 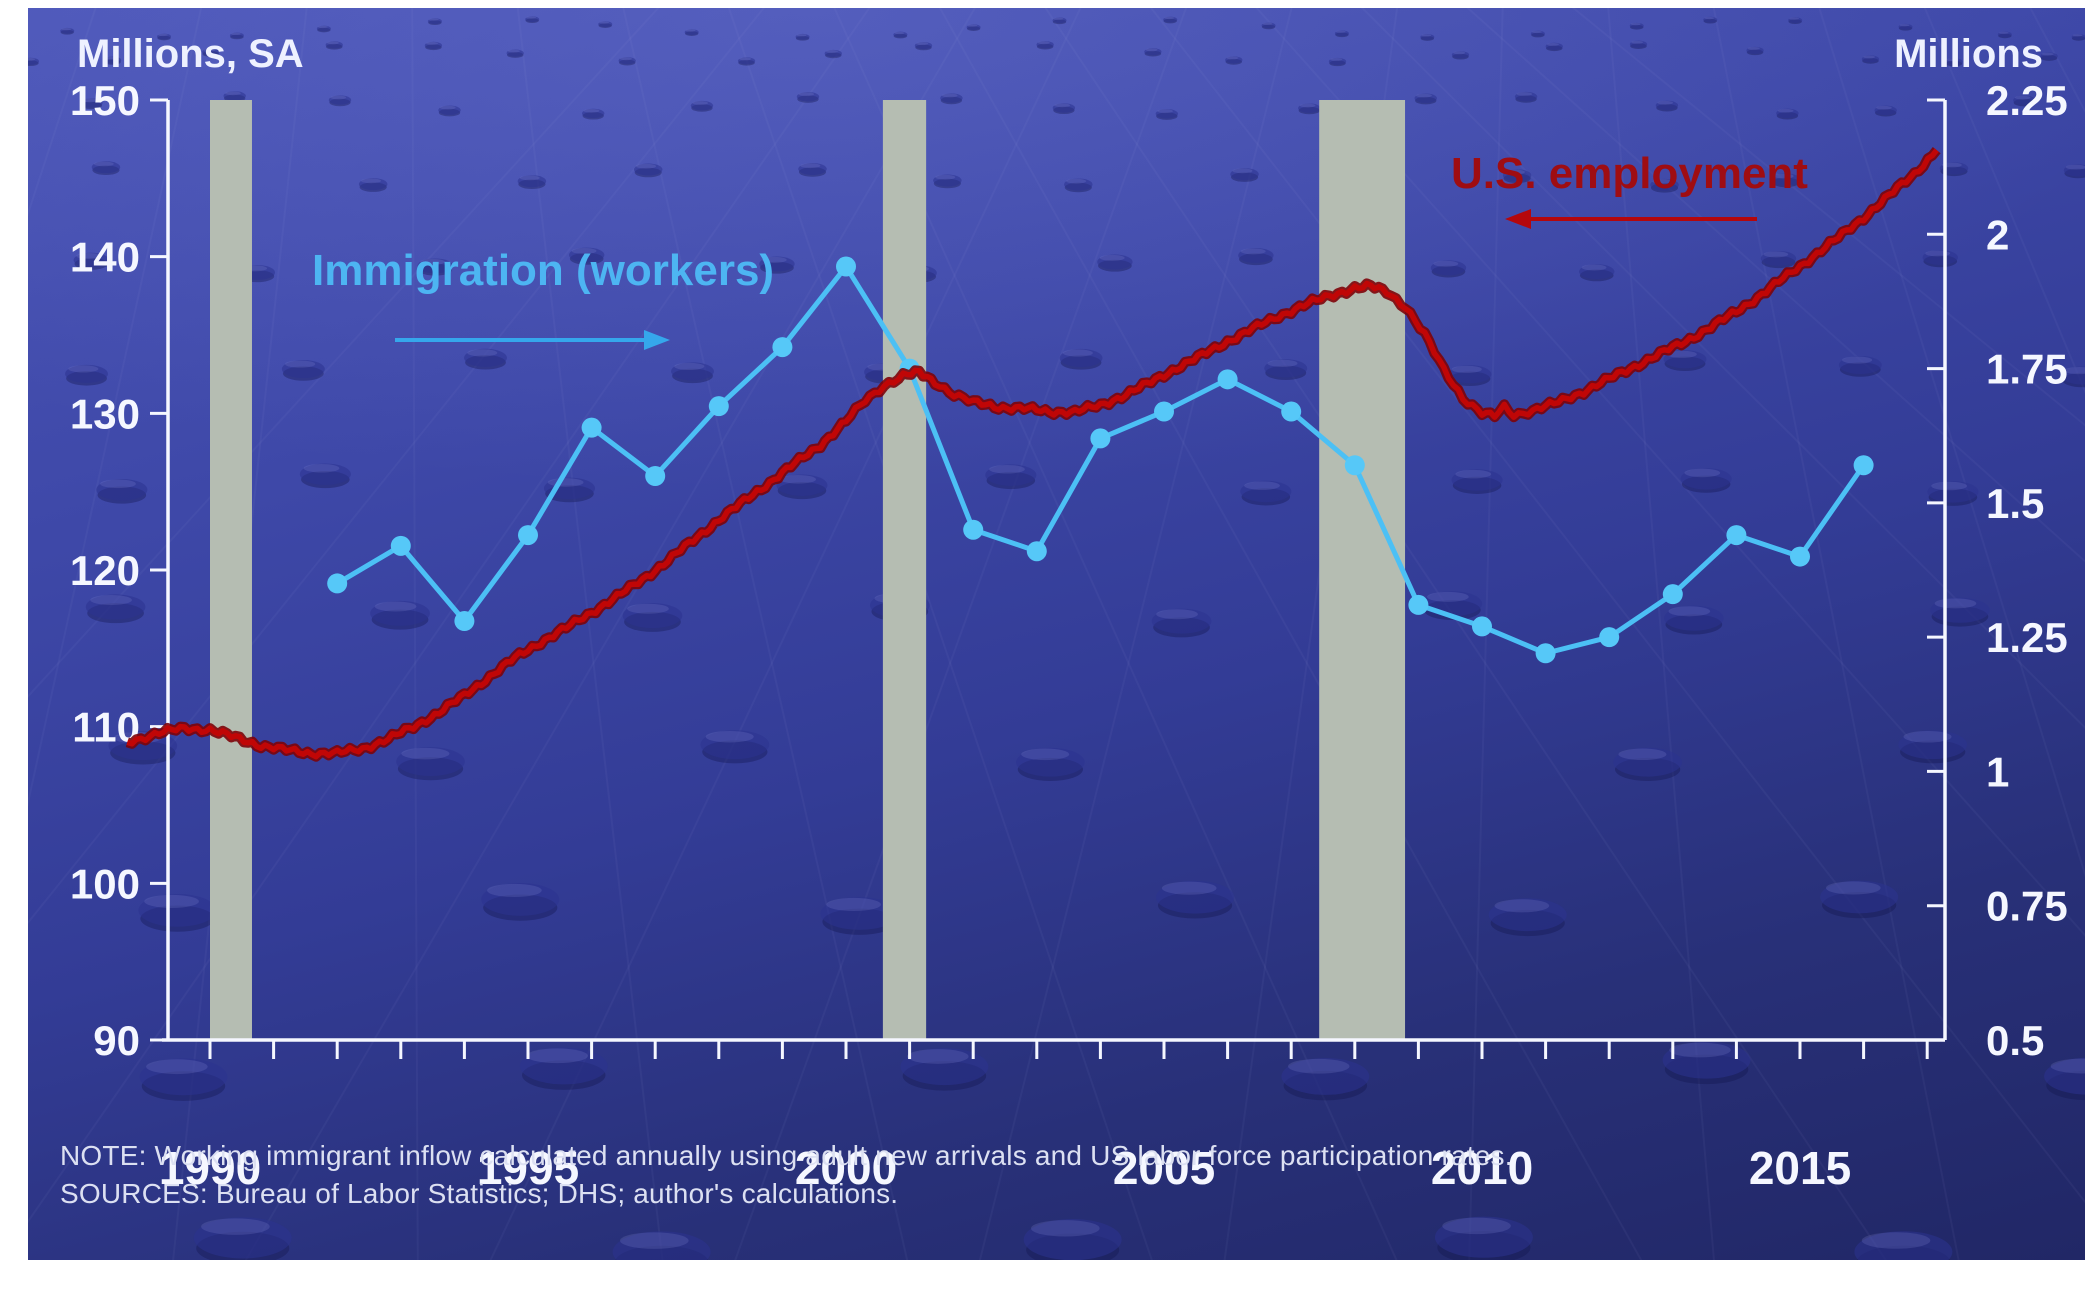 What do you see at coordinates (1076, 279) in the screenshot?
I see `annotation-arrows` at bounding box center [1076, 279].